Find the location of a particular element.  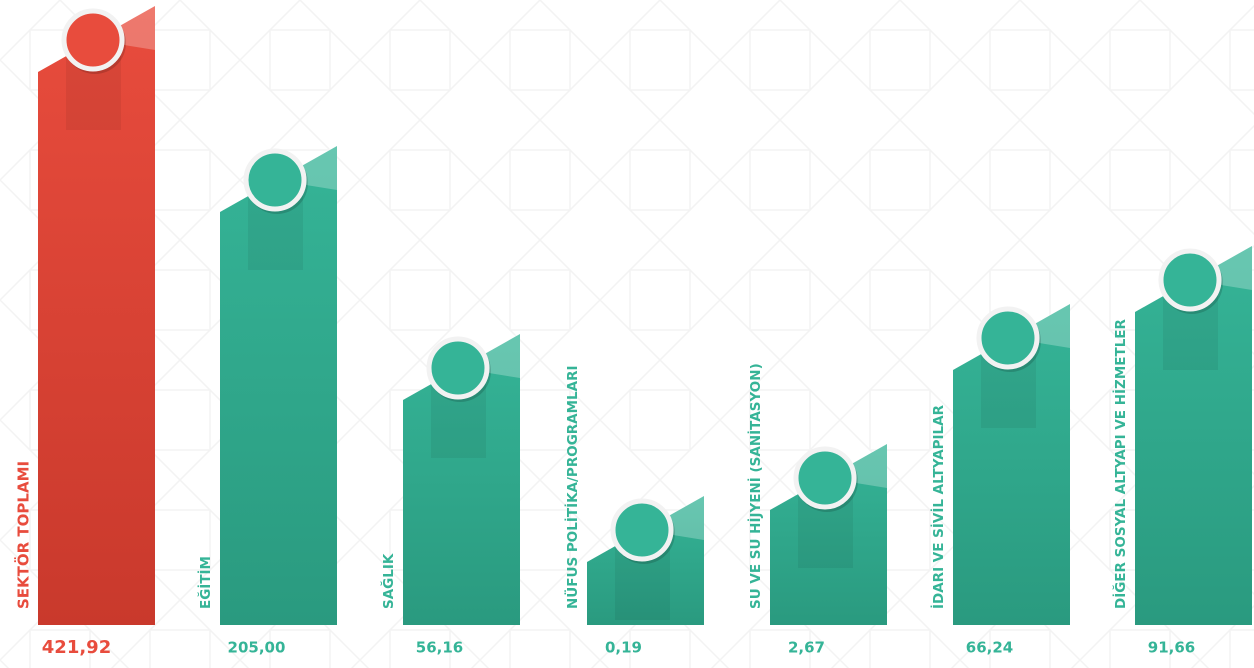

value-label: 91,66 is located at coordinates (1171, 648).